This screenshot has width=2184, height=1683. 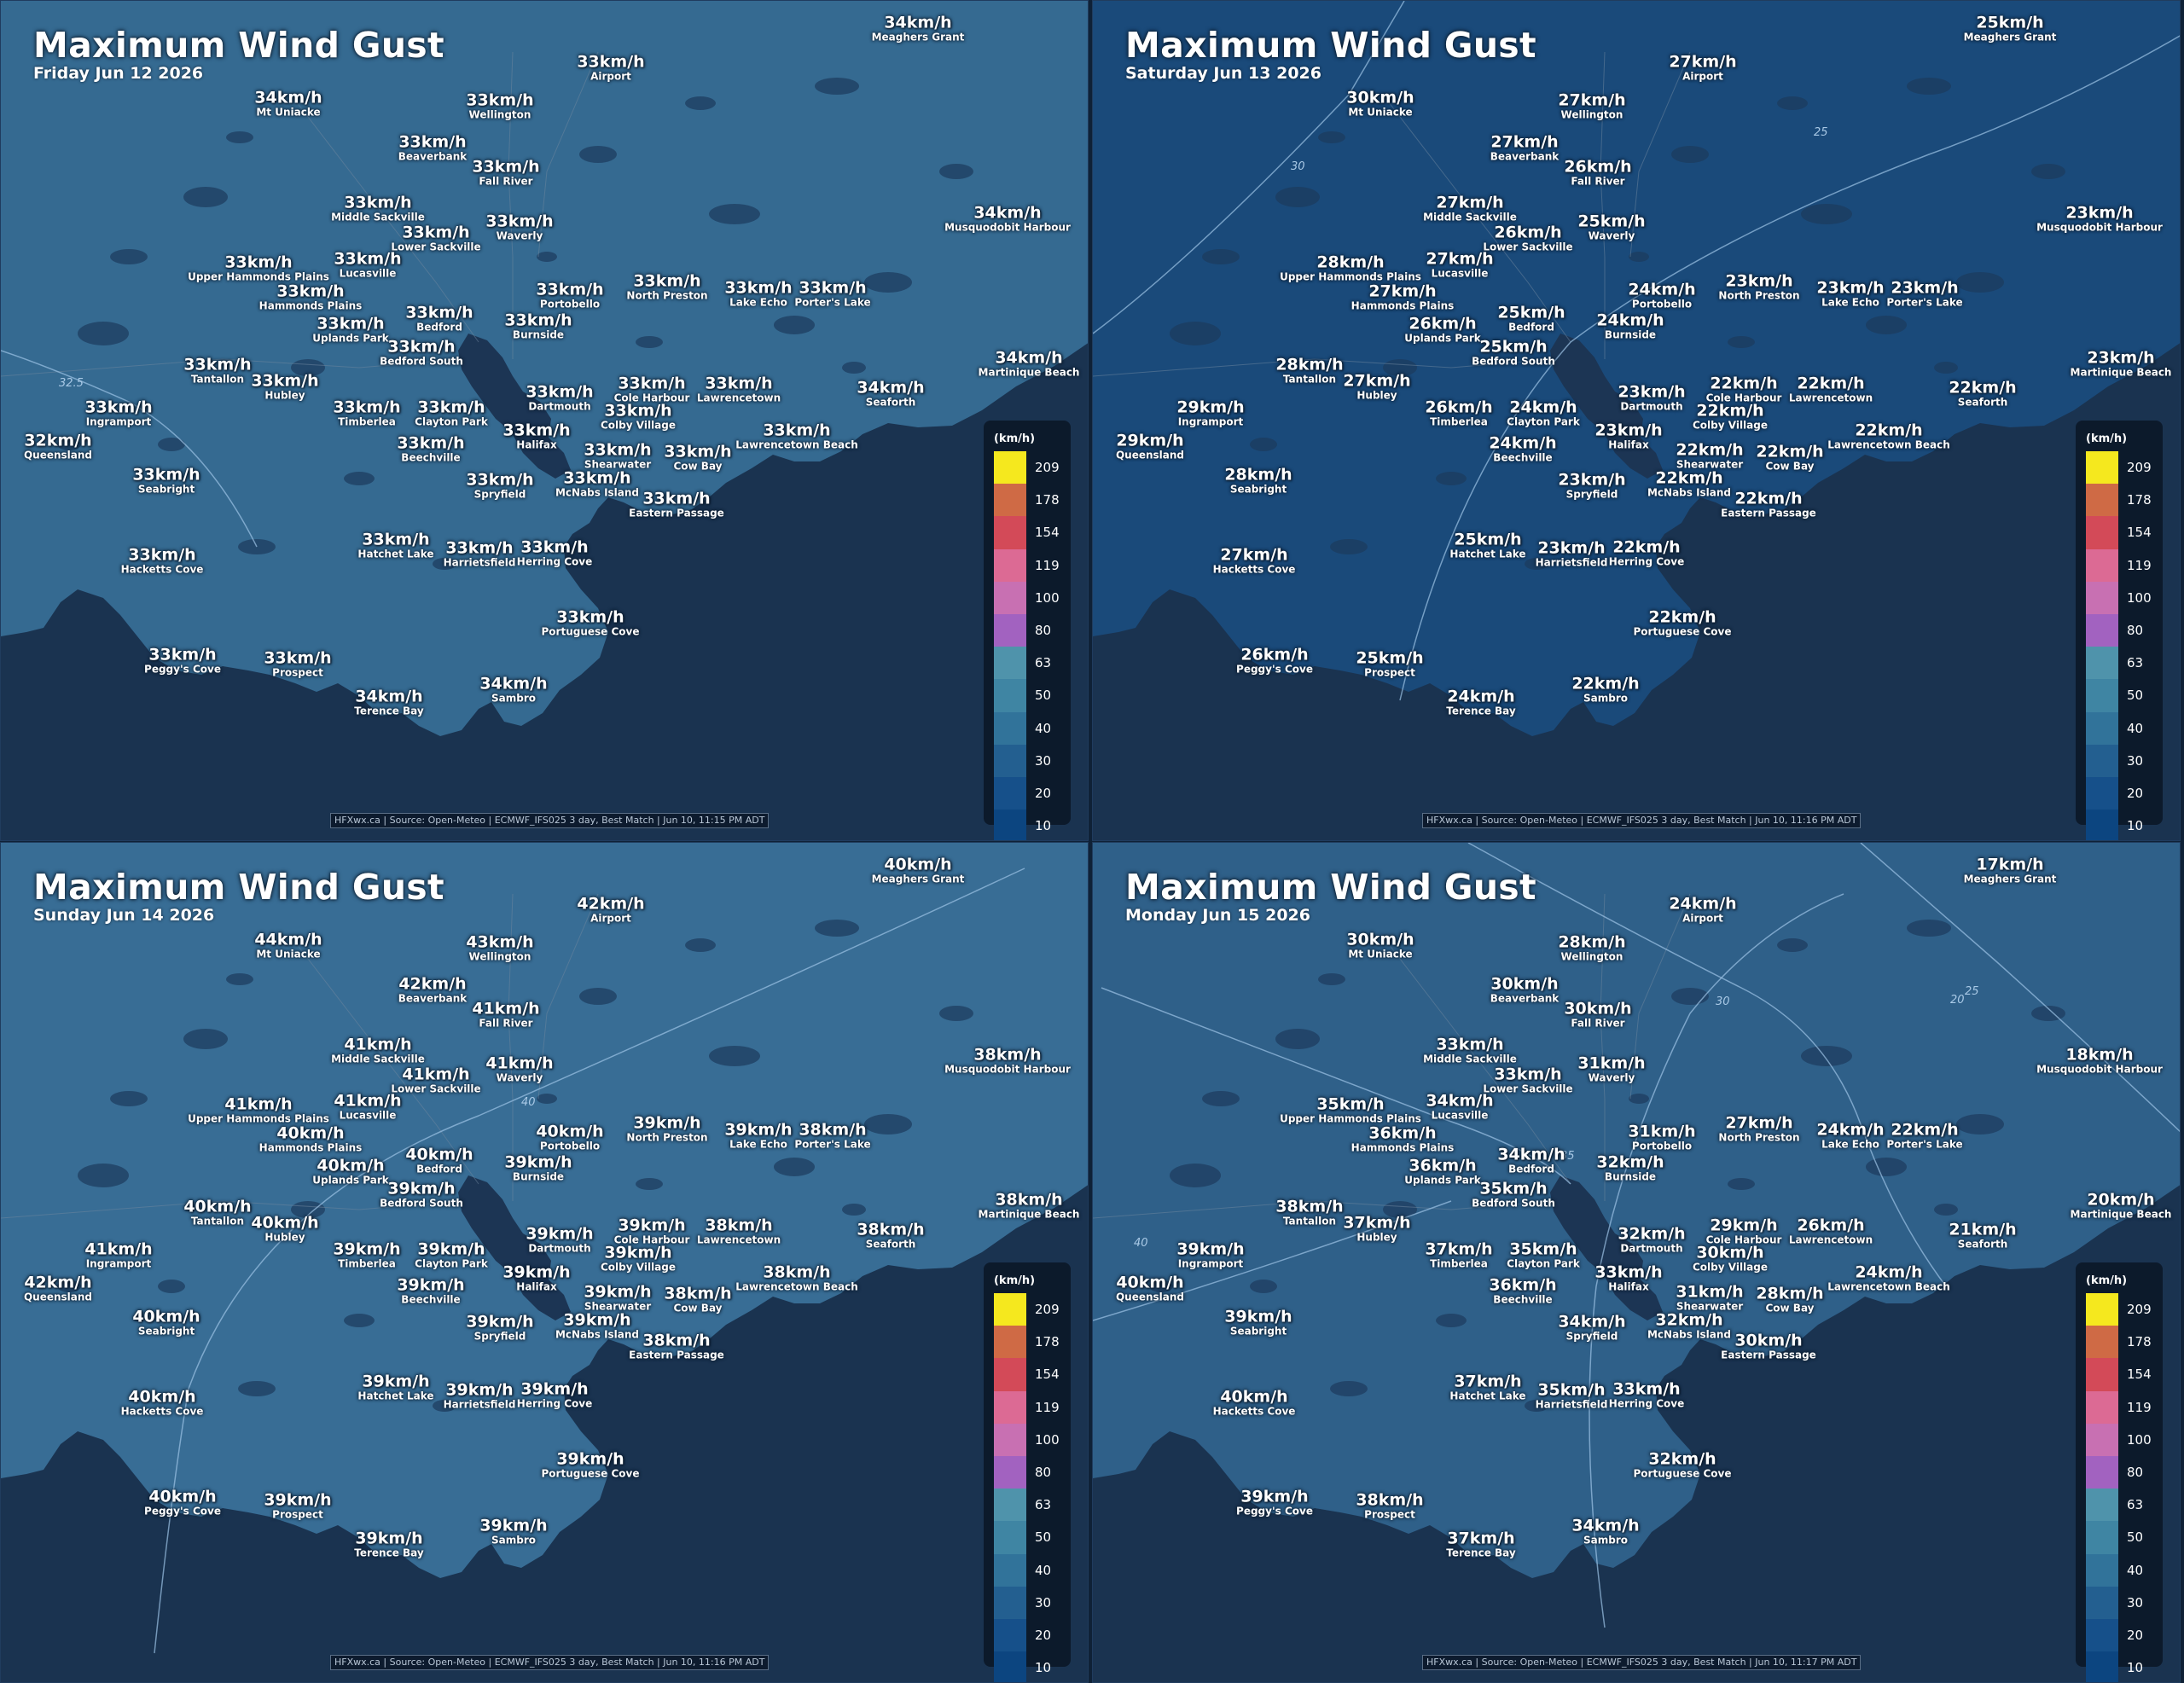 I want to click on place-name: Lucasville, so click(x=368, y=273).